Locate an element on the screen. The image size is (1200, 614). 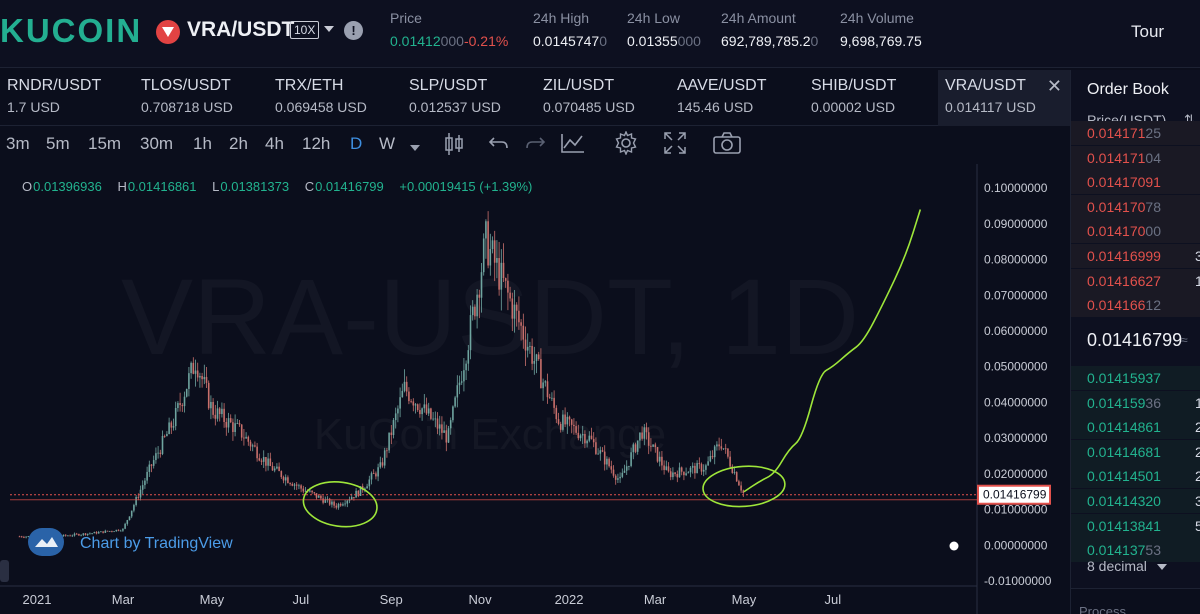
bid-row: 0.01414681 2 is located at coordinates (1135, 451).